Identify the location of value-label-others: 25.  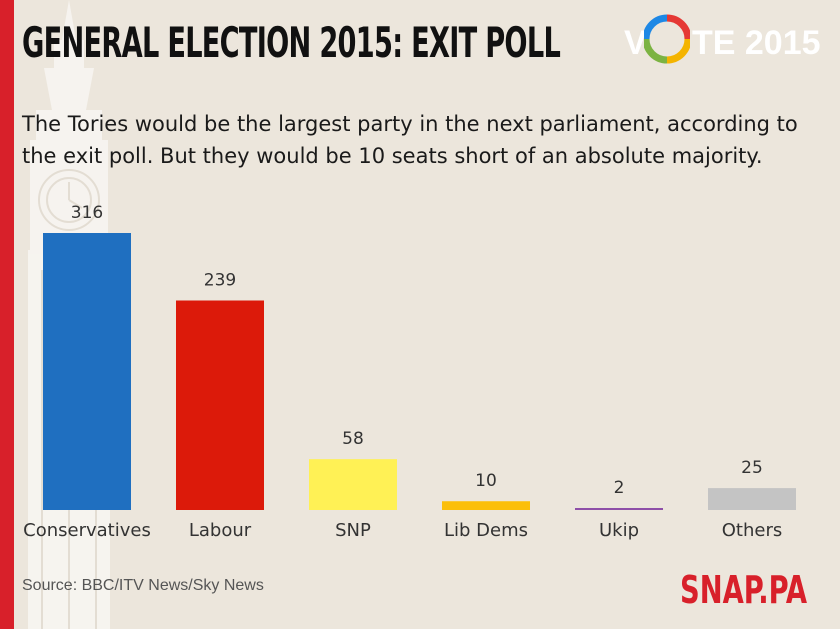
(752, 468).